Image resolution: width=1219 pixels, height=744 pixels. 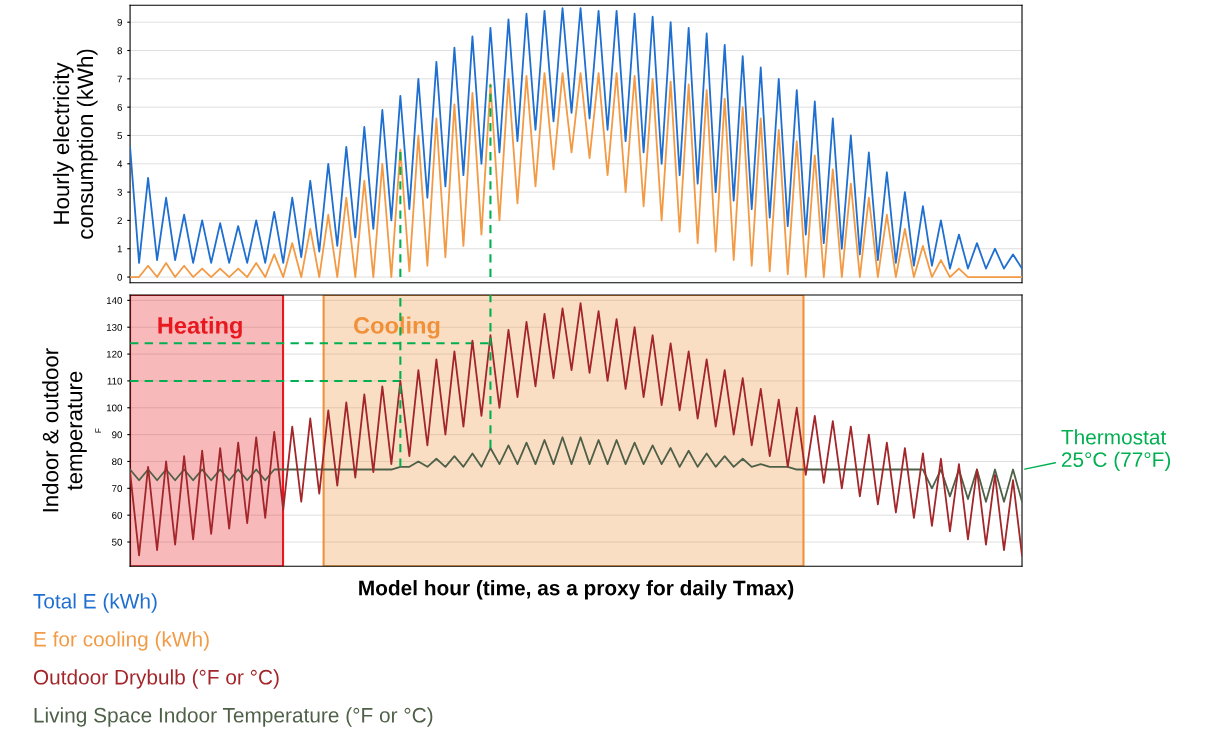 What do you see at coordinates (95, 603) in the screenshot?
I see `text: Total E (kWh)` at bounding box center [95, 603].